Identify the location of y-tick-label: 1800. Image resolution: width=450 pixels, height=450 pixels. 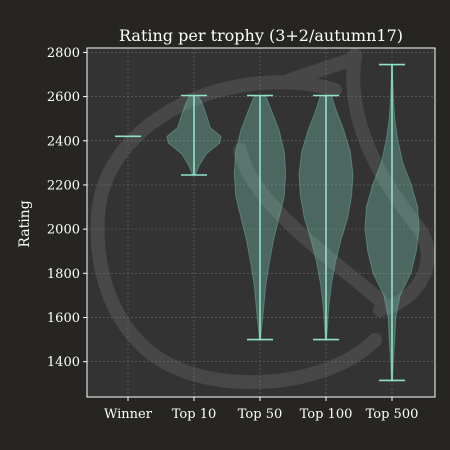
(63, 274).